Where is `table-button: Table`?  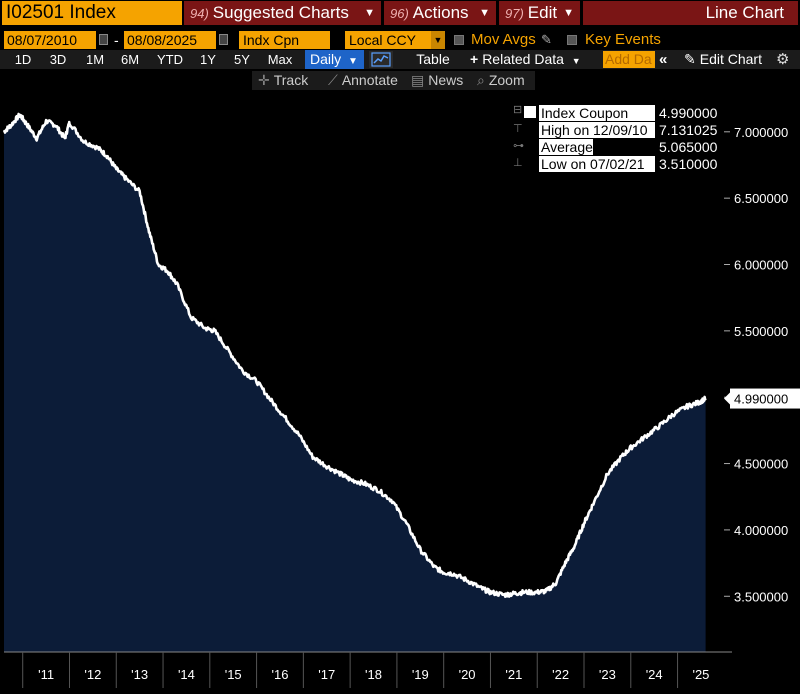 table-button: Table is located at coordinates (433, 59).